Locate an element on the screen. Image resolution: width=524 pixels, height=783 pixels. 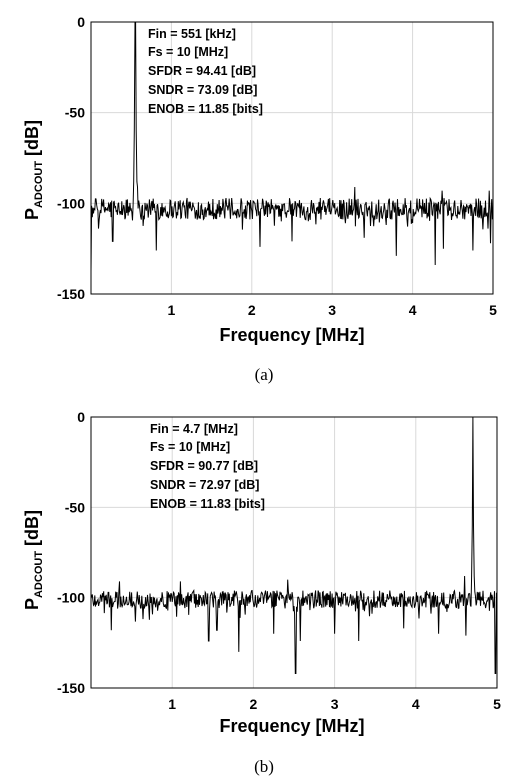
caption-a: (a) is located at coordinates (264, 374).